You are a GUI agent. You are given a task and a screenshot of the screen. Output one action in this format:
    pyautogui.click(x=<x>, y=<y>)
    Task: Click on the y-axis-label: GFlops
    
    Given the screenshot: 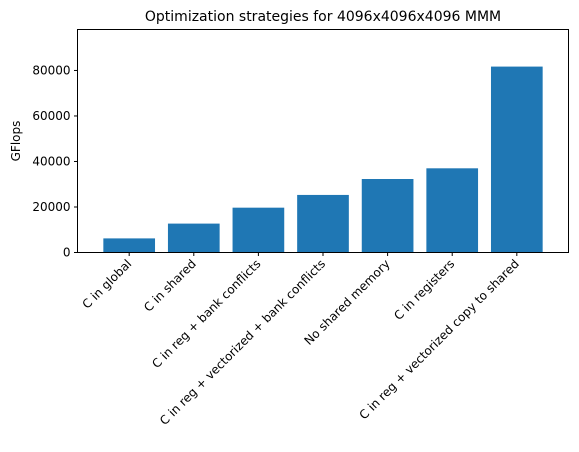 What is the action you would take?
    pyautogui.click(x=16, y=141)
    